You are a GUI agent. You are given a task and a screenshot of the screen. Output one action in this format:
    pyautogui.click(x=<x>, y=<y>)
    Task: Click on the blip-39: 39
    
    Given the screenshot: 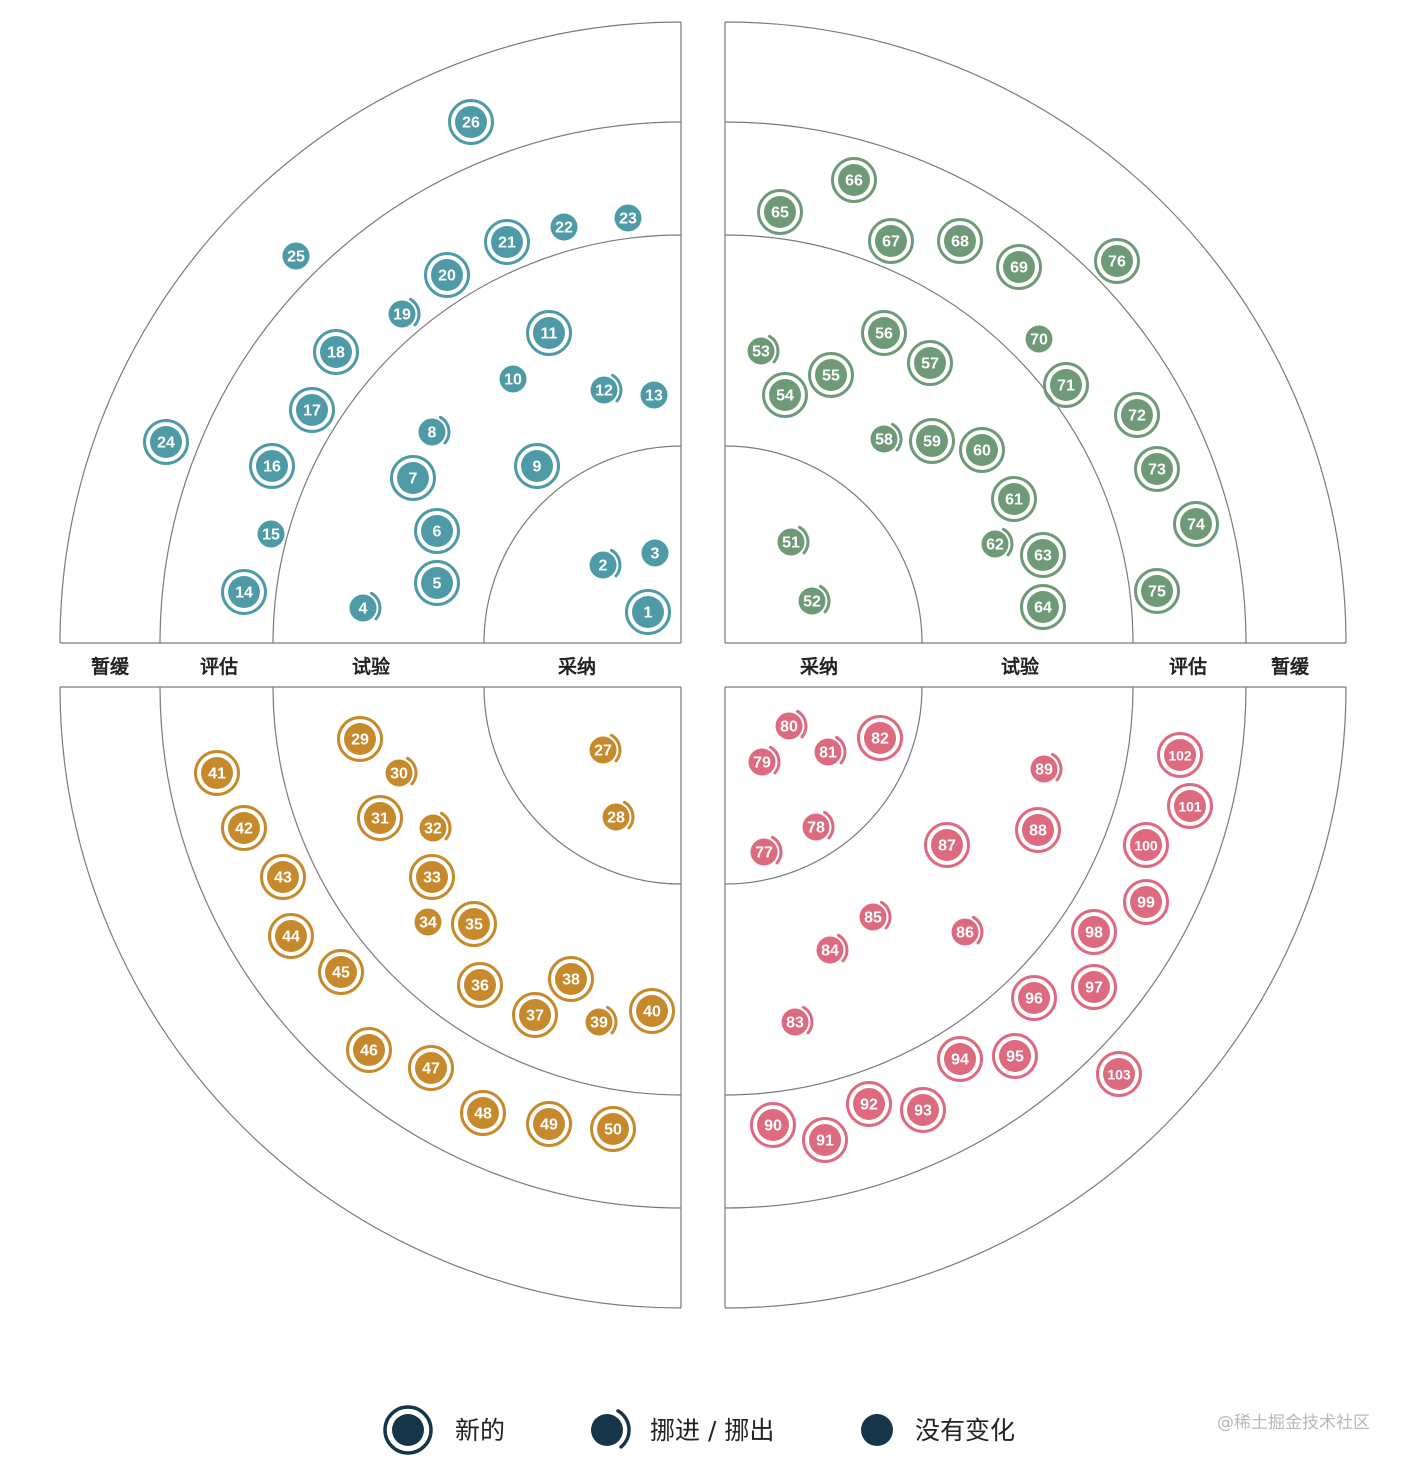 What is the action you would take?
    pyautogui.click(x=601, y=1020)
    